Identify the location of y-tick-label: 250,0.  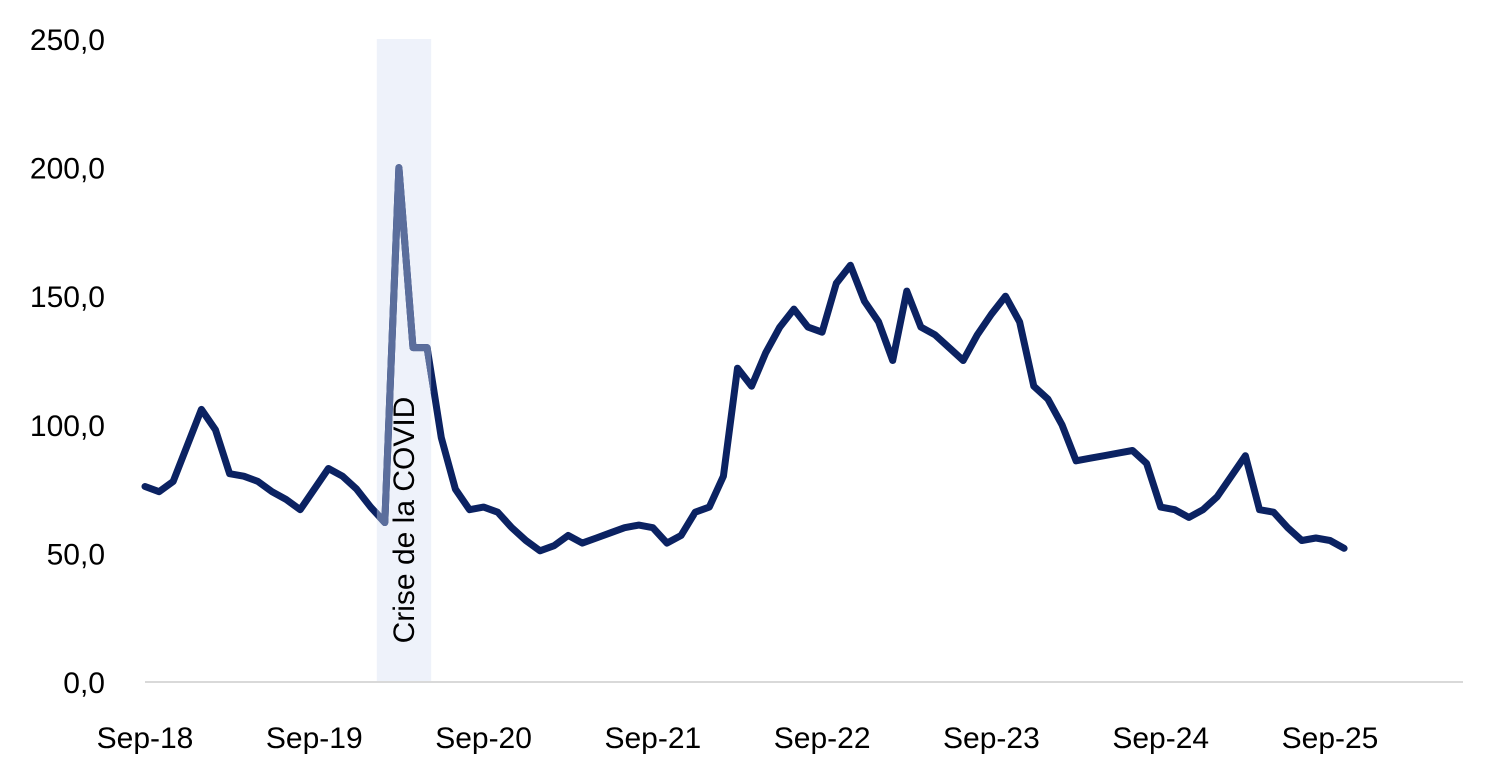
(67, 40).